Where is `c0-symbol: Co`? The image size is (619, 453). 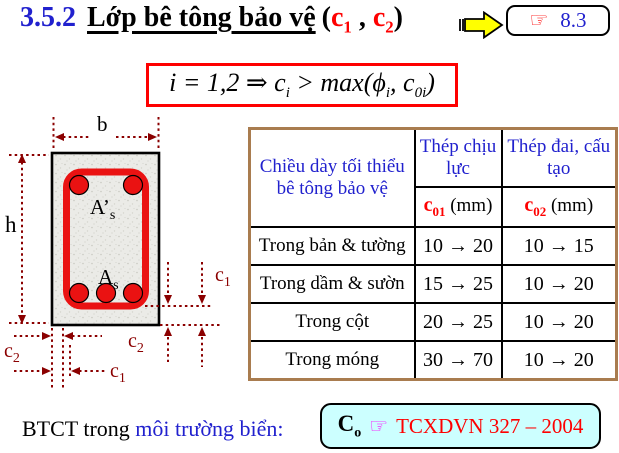 c0-symbol: Co is located at coordinates (349, 425).